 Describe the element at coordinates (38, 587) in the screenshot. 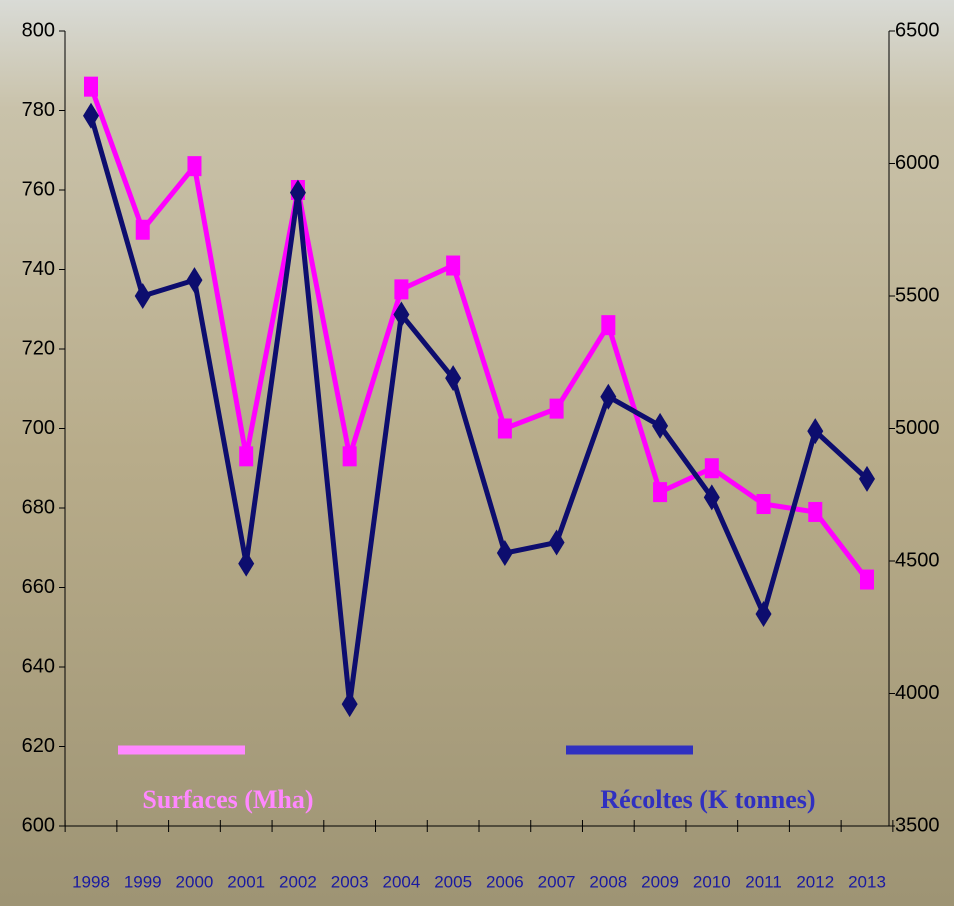

I see `y-tick-label: 660` at that location.